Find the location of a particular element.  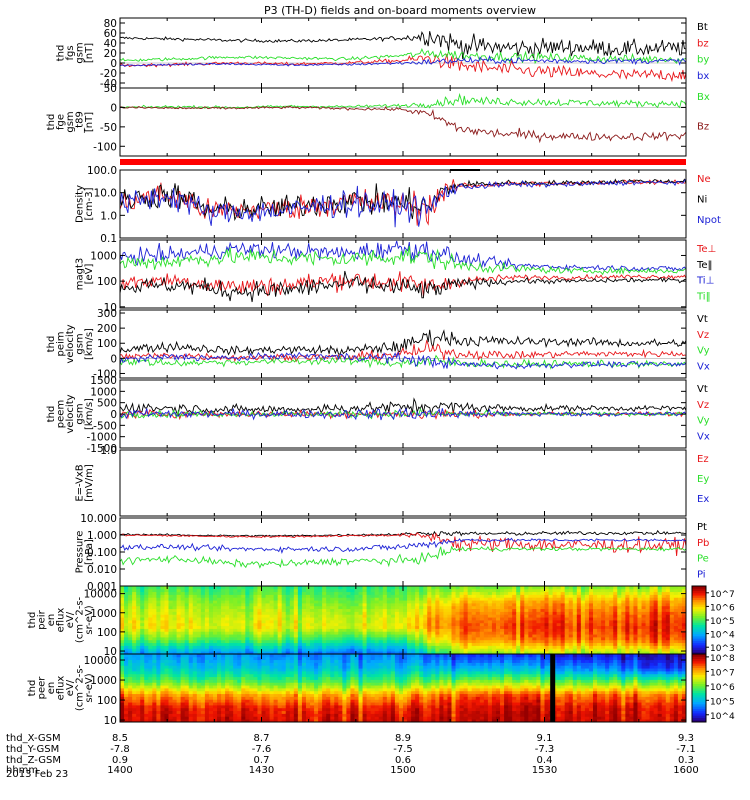

y-tick-label: -100 is located at coordinates (105, 147).